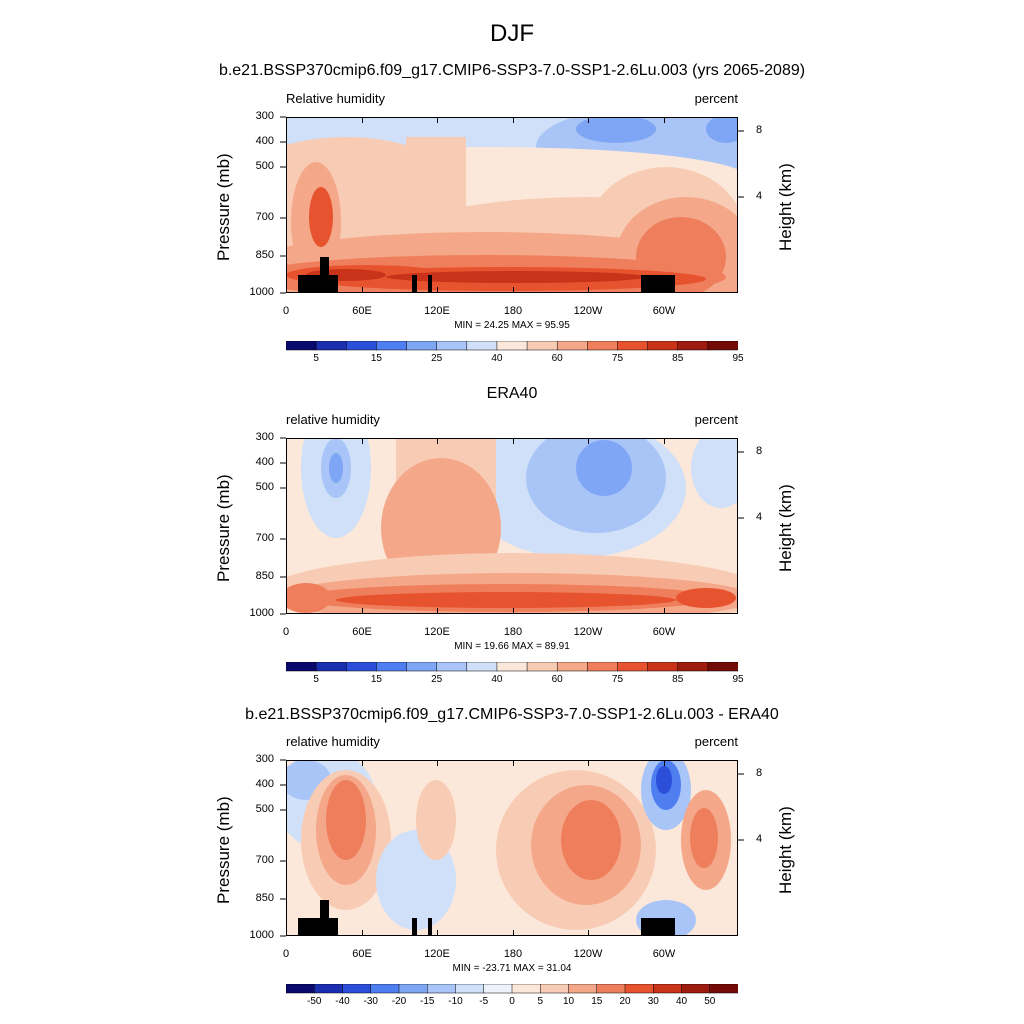 This screenshot has height=1024, width=1024. What do you see at coordinates (223, 207) in the screenshot?
I see `y-axis-title: Pressure (mb)` at bounding box center [223, 207].